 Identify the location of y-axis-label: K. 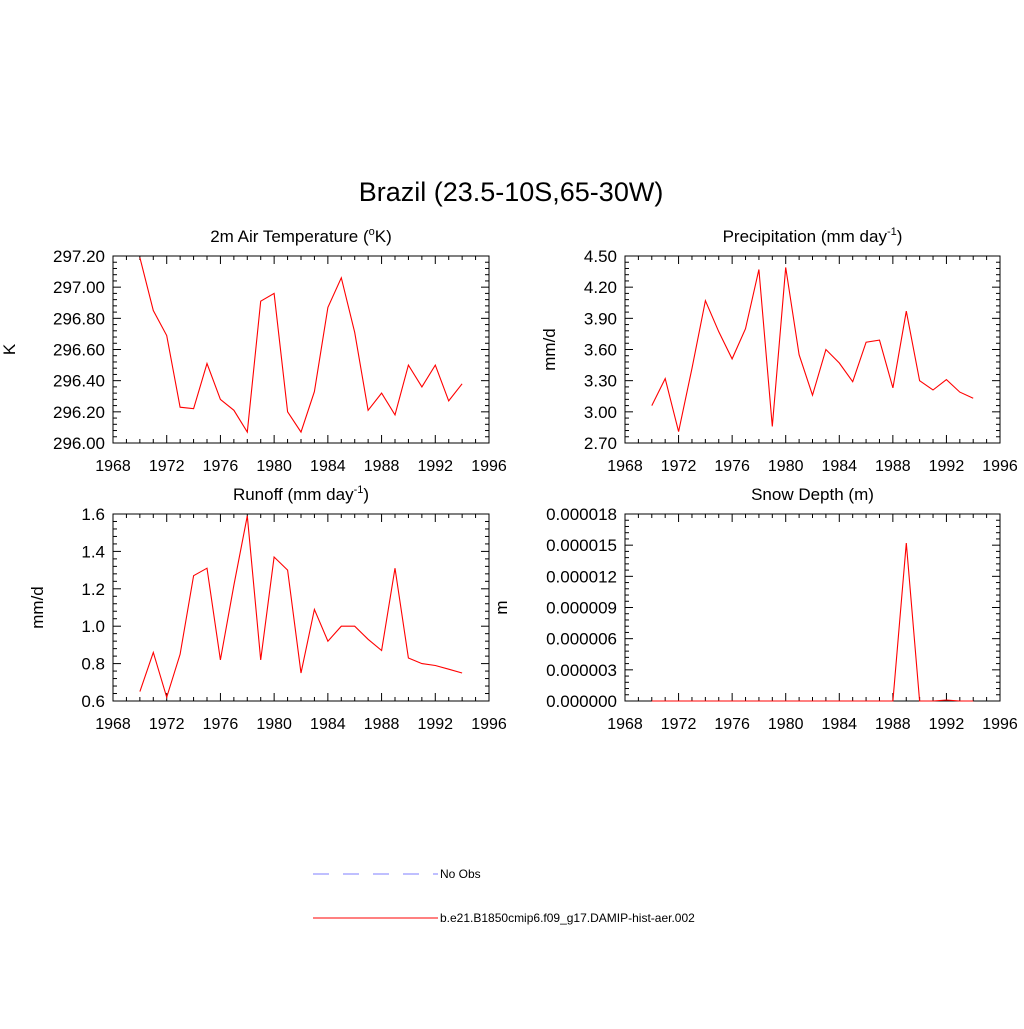
(9, 349).